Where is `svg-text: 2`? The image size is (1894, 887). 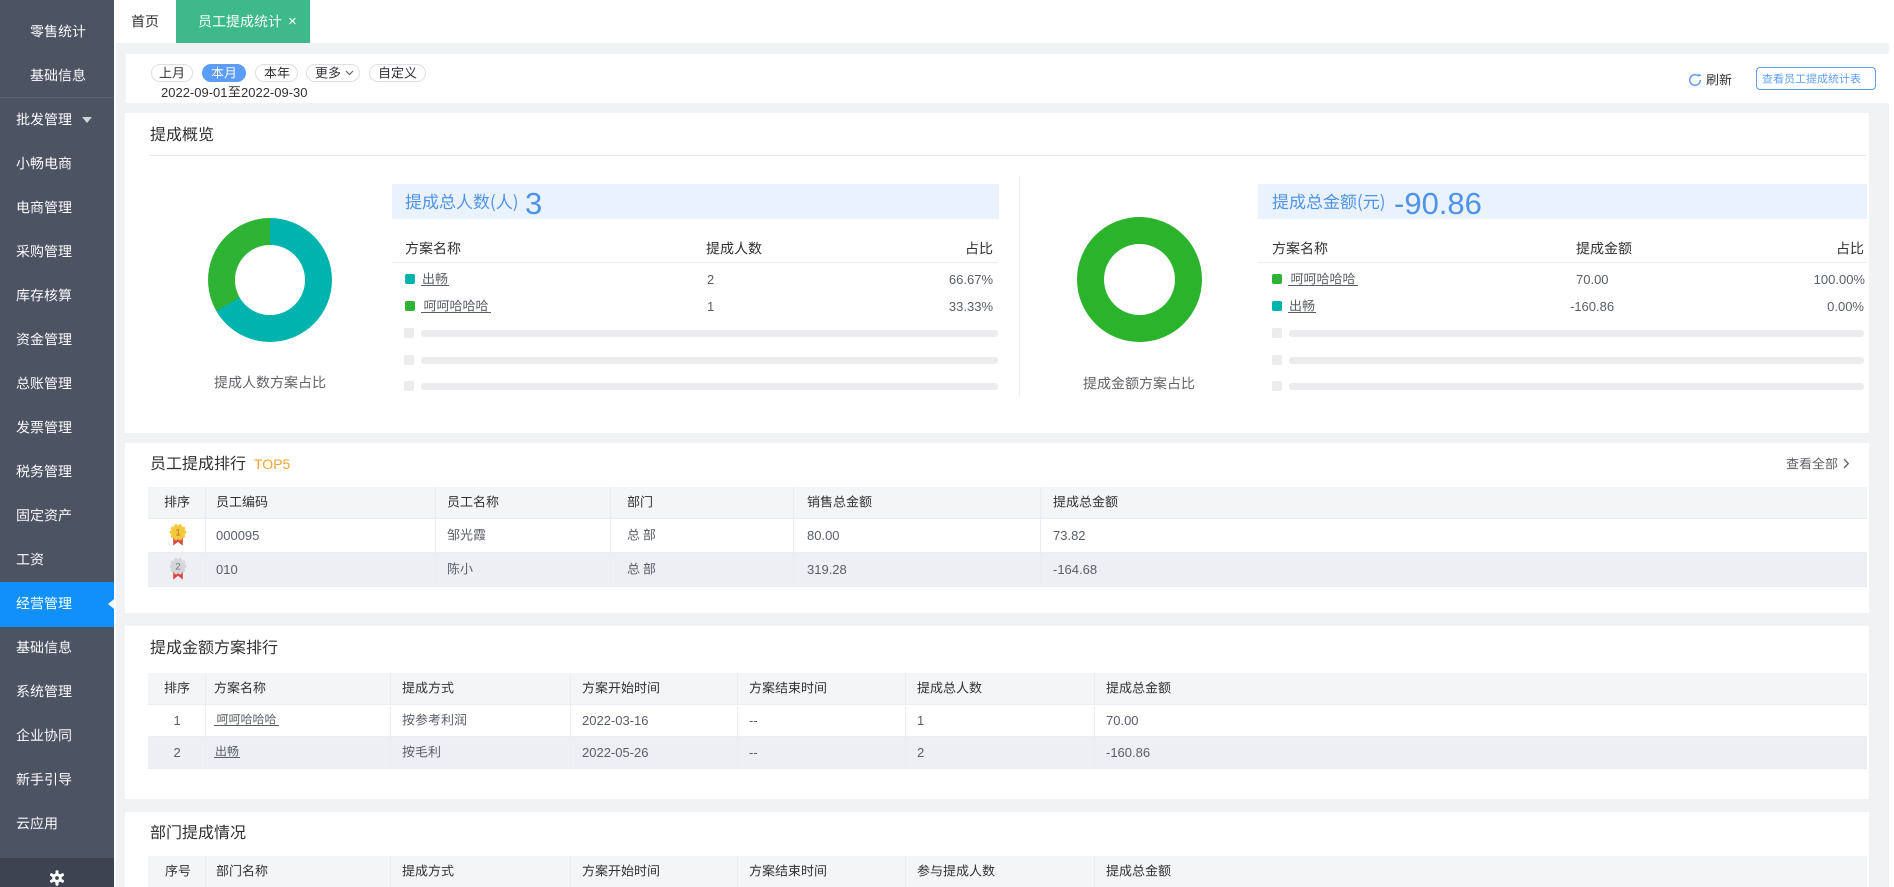
svg-text: 2 is located at coordinates (177, 567).